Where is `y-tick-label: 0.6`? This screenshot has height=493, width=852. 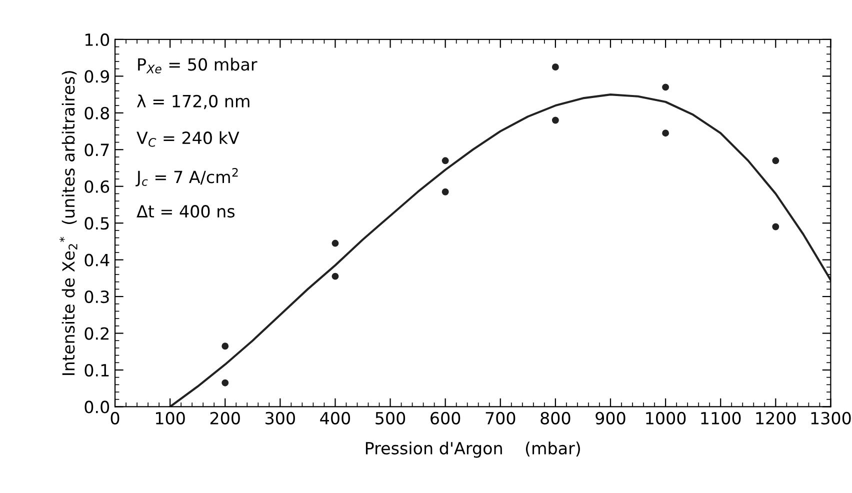 y-tick-label: 0.6 is located at coordinates (97, 186).